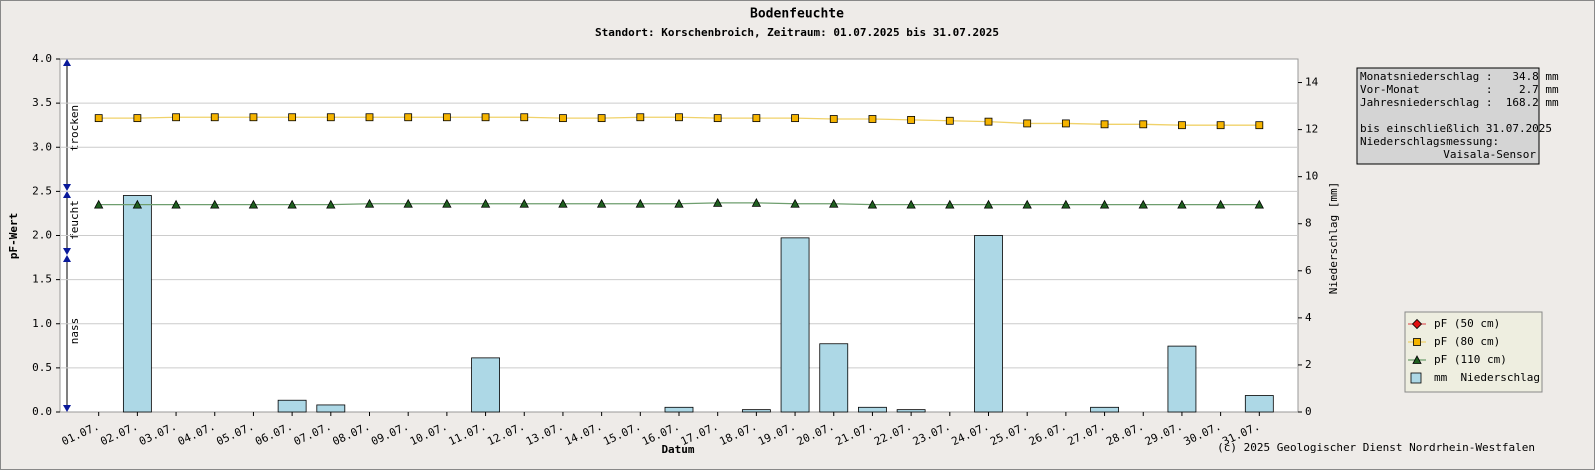 This screenshot has height=470, width=1595. Describe the element at coordinates (1308, 317) in the screenshot. I see `y2-tick-label: 4` at that location.